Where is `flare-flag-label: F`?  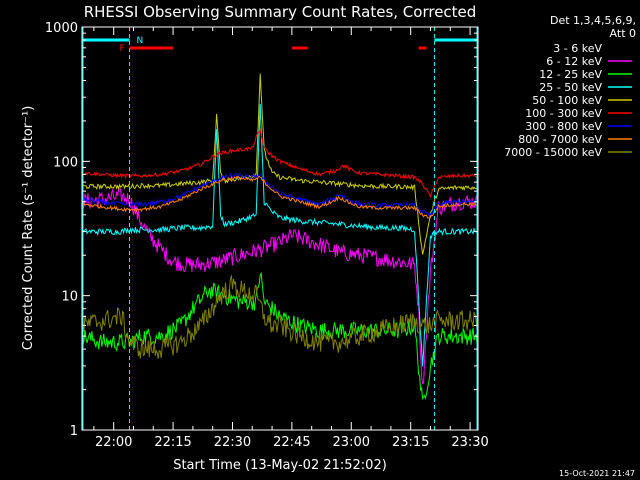
flare-flag-label: F is located at coordinates (122, 49).